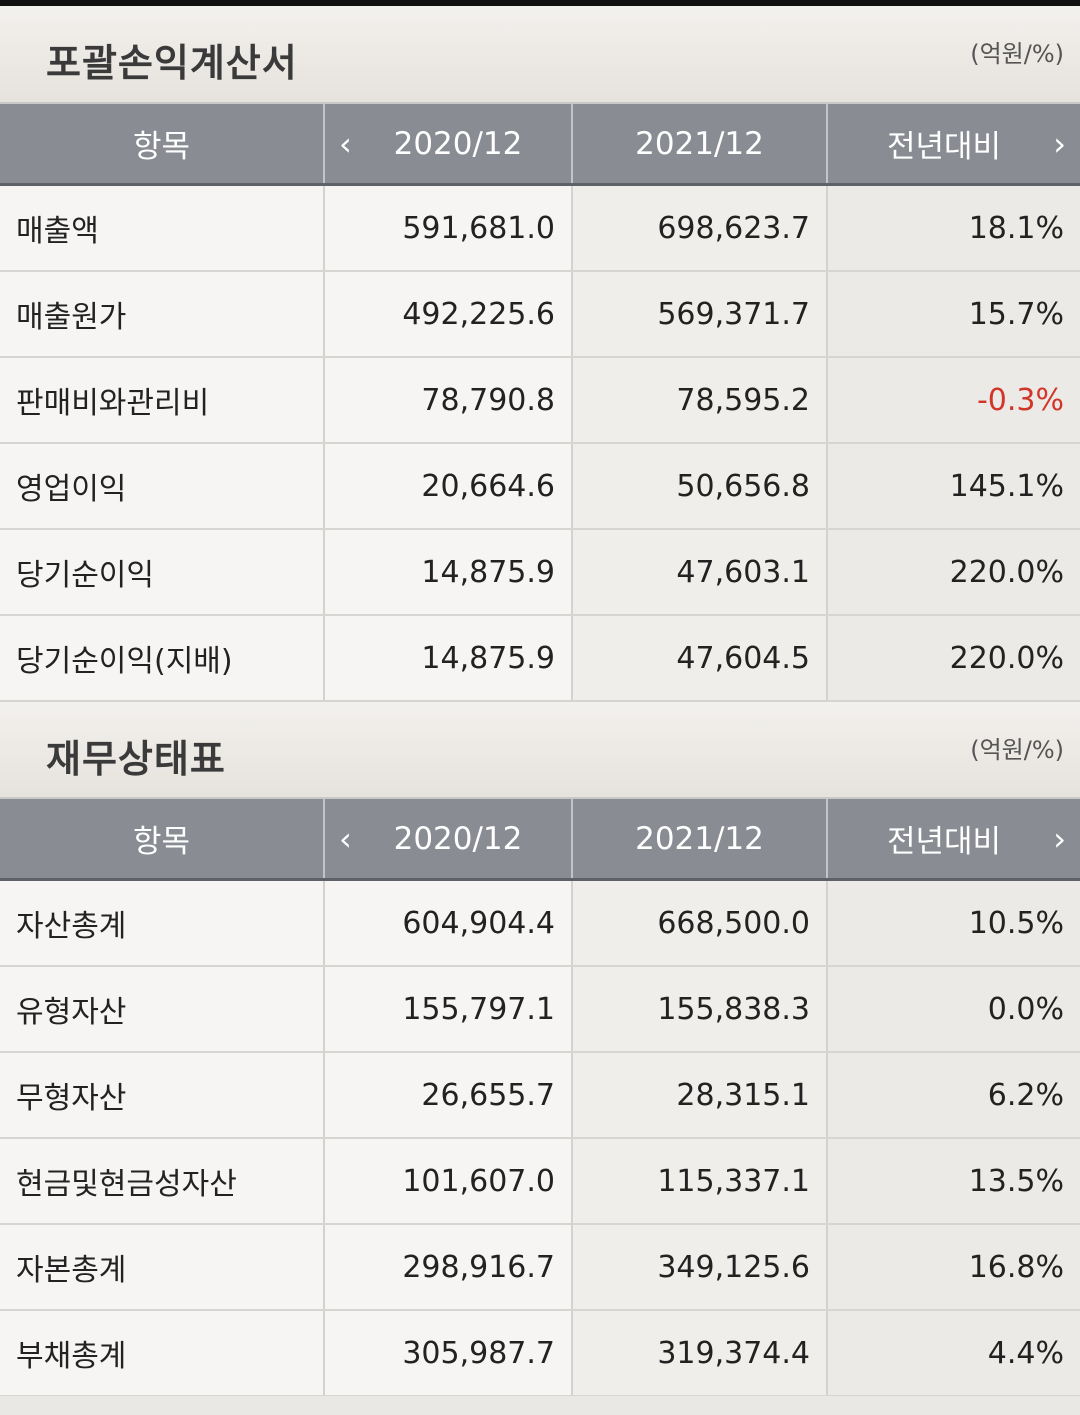 This screenshot has width=1080, height=1415. What do you see at coordinates (700, 658) in the screenshot?
I see `row-value-2021: 47,604.5` at bounding box center [700, 658].